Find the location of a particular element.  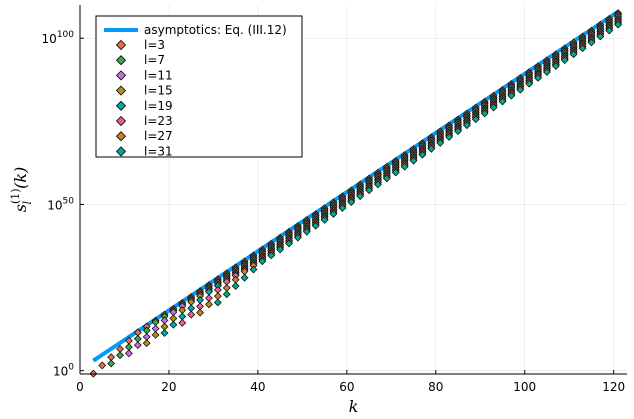

legend-label: l=19 is located at coordinates (158, 106).